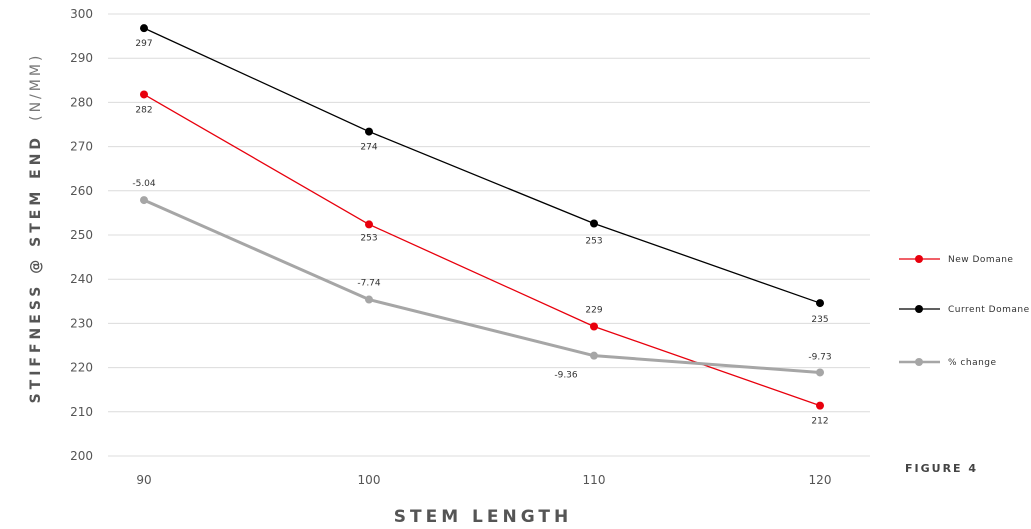 This screenshot has width=1031, height=529. What do you see at coordinates (81, 58) in the screenshot?
I see `y-tick-label: 290` at bounding box center [81, 58].